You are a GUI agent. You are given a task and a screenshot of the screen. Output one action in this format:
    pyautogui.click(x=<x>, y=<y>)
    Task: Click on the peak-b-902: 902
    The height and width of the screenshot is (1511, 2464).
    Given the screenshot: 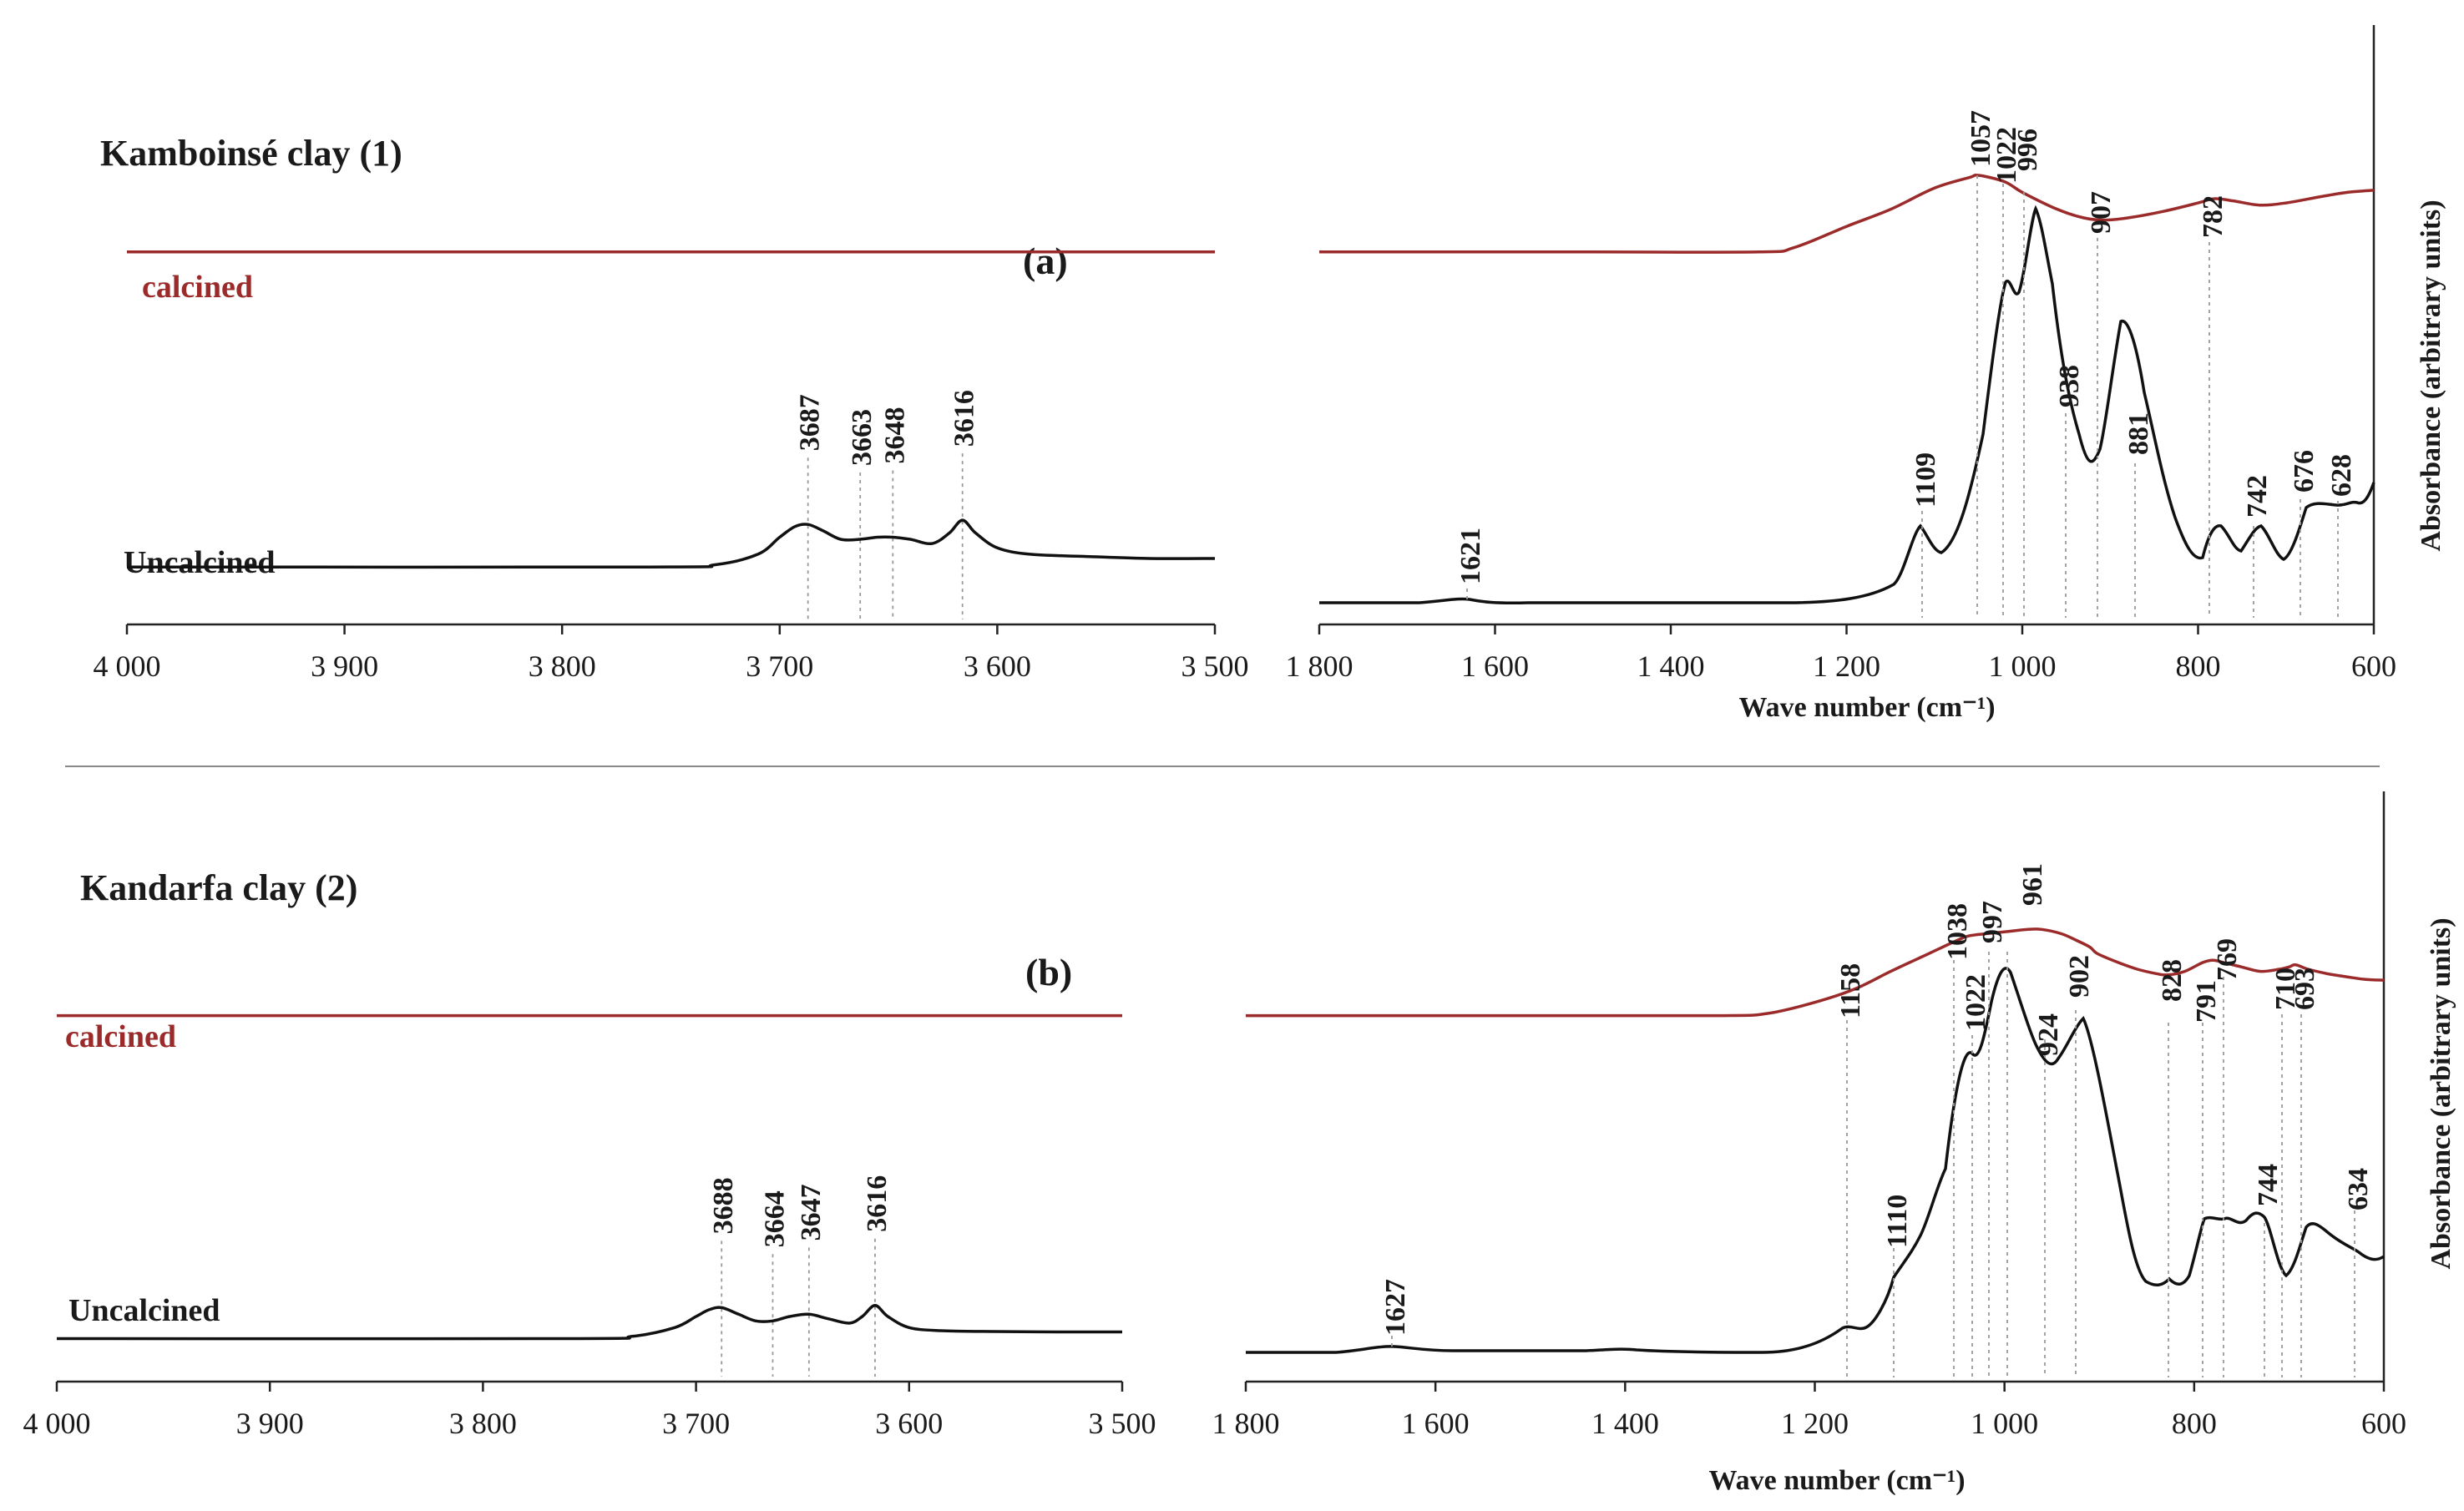 What is the action you would take?
    pyautogui.click(x=2080, y=977)
    